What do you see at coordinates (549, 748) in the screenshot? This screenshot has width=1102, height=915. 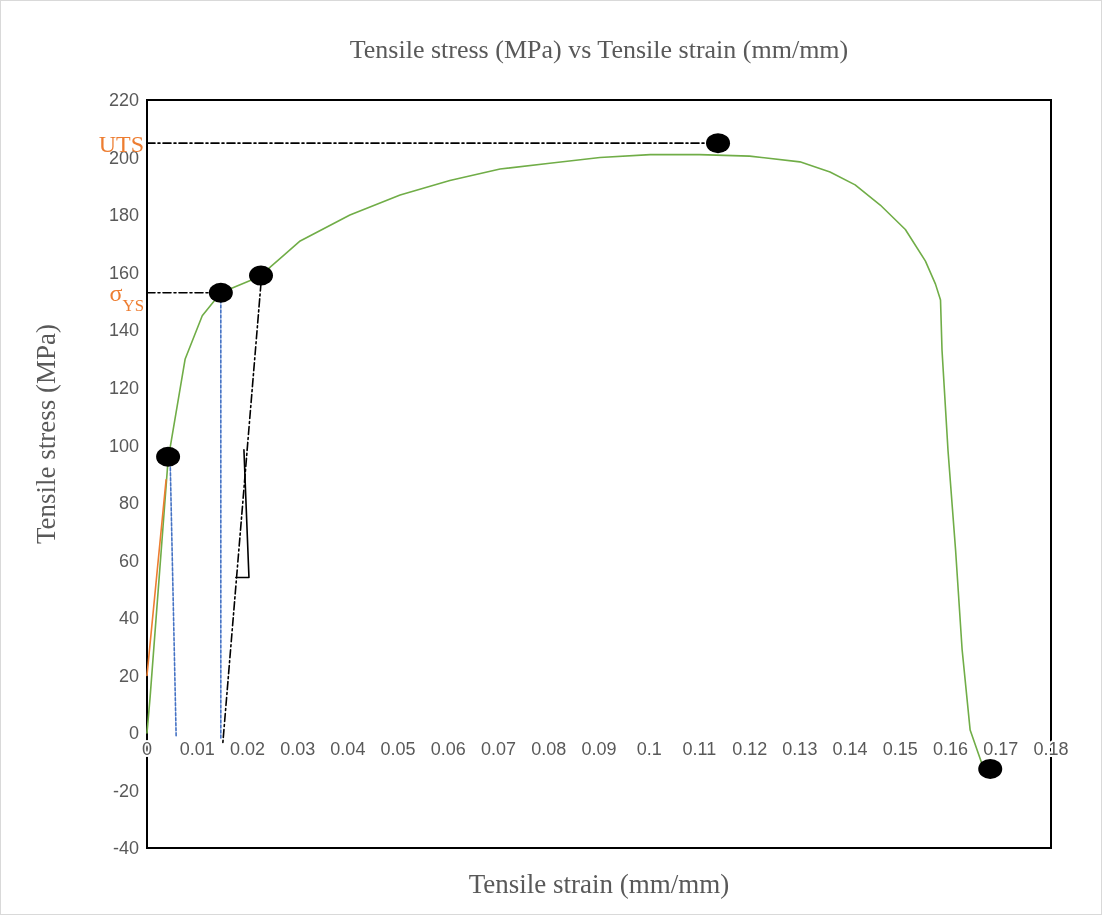 I see `x-tick-label: 0.08` at bounding box center [549, 748].